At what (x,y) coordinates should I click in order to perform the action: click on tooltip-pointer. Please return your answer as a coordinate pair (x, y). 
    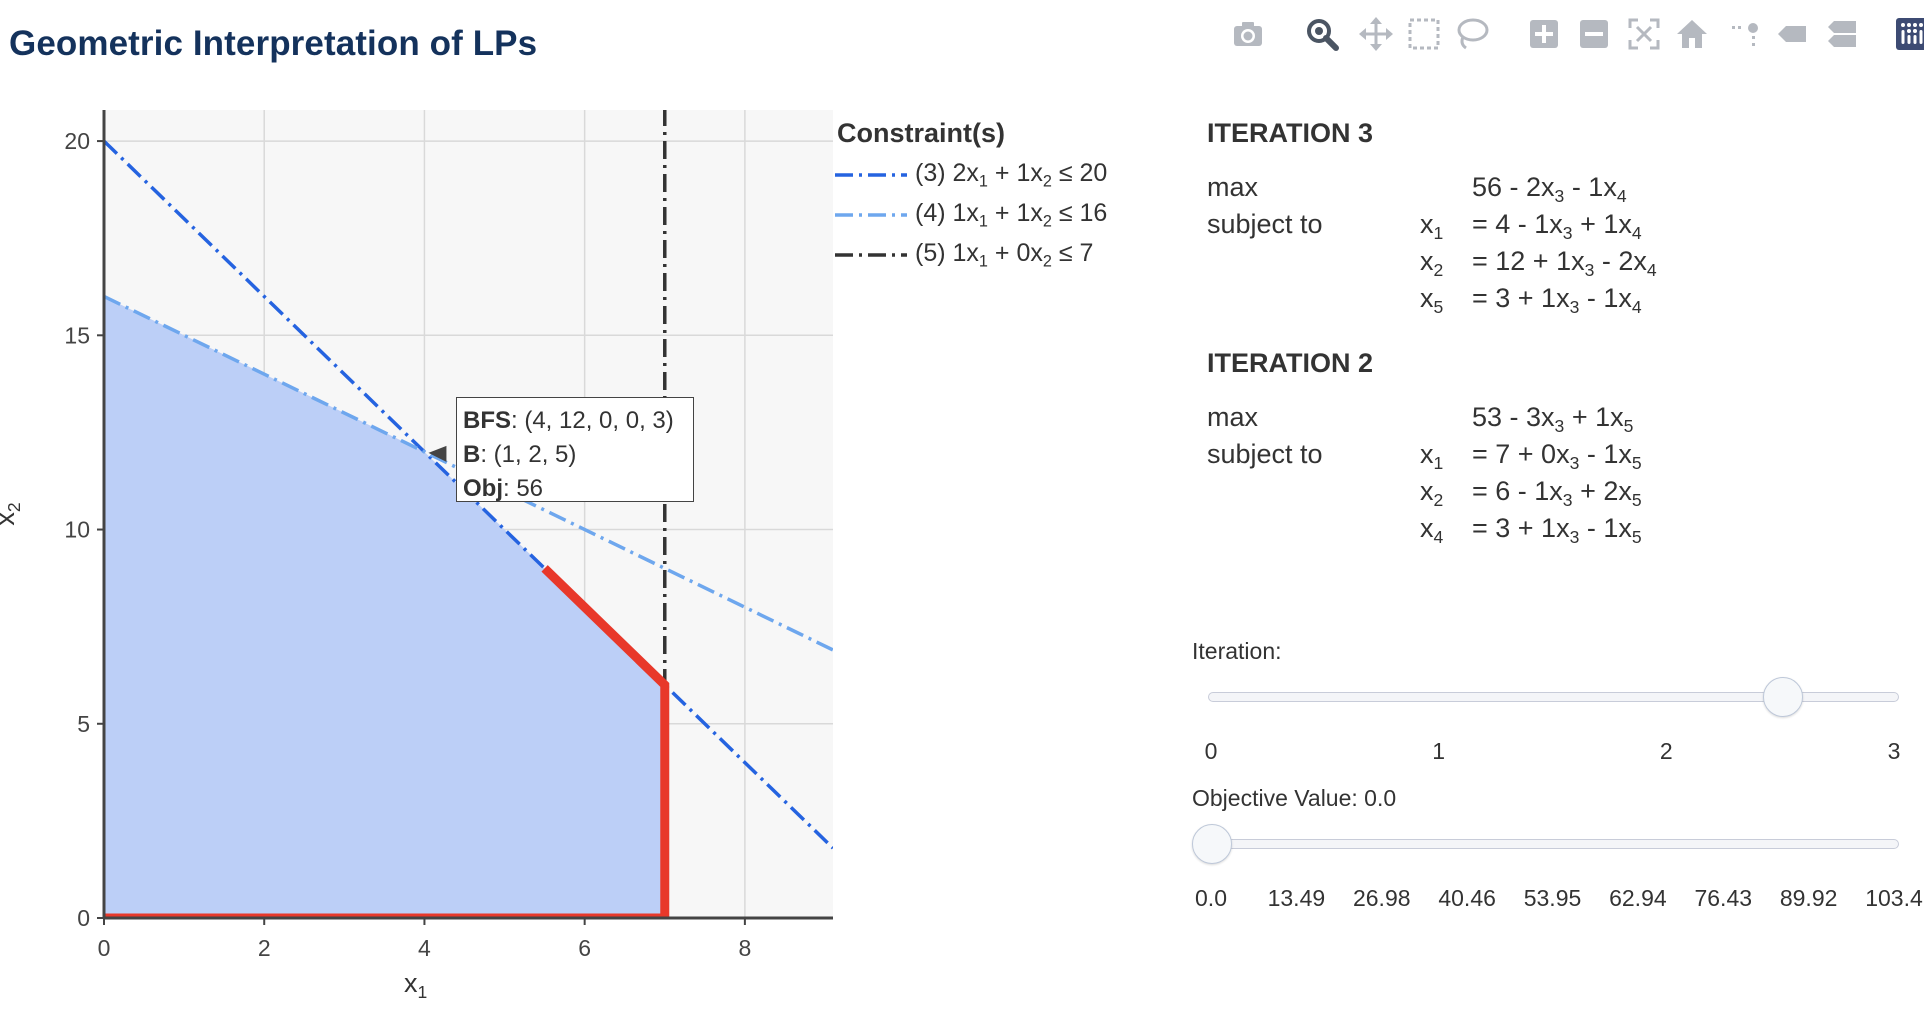
    Looking at the image, I should click on (437, 453).